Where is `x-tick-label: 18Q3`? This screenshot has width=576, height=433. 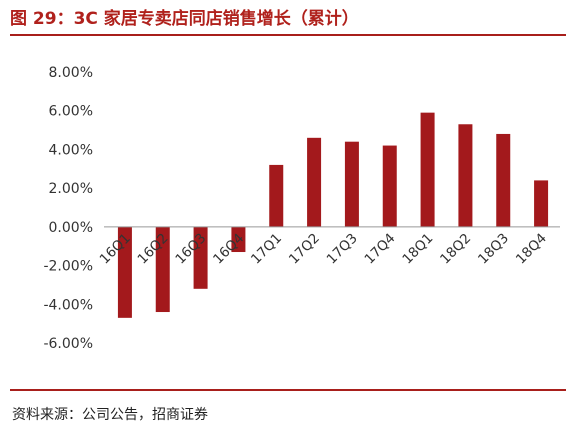
x-tick-label: 18Q3 is located at coordinates (493, 248).